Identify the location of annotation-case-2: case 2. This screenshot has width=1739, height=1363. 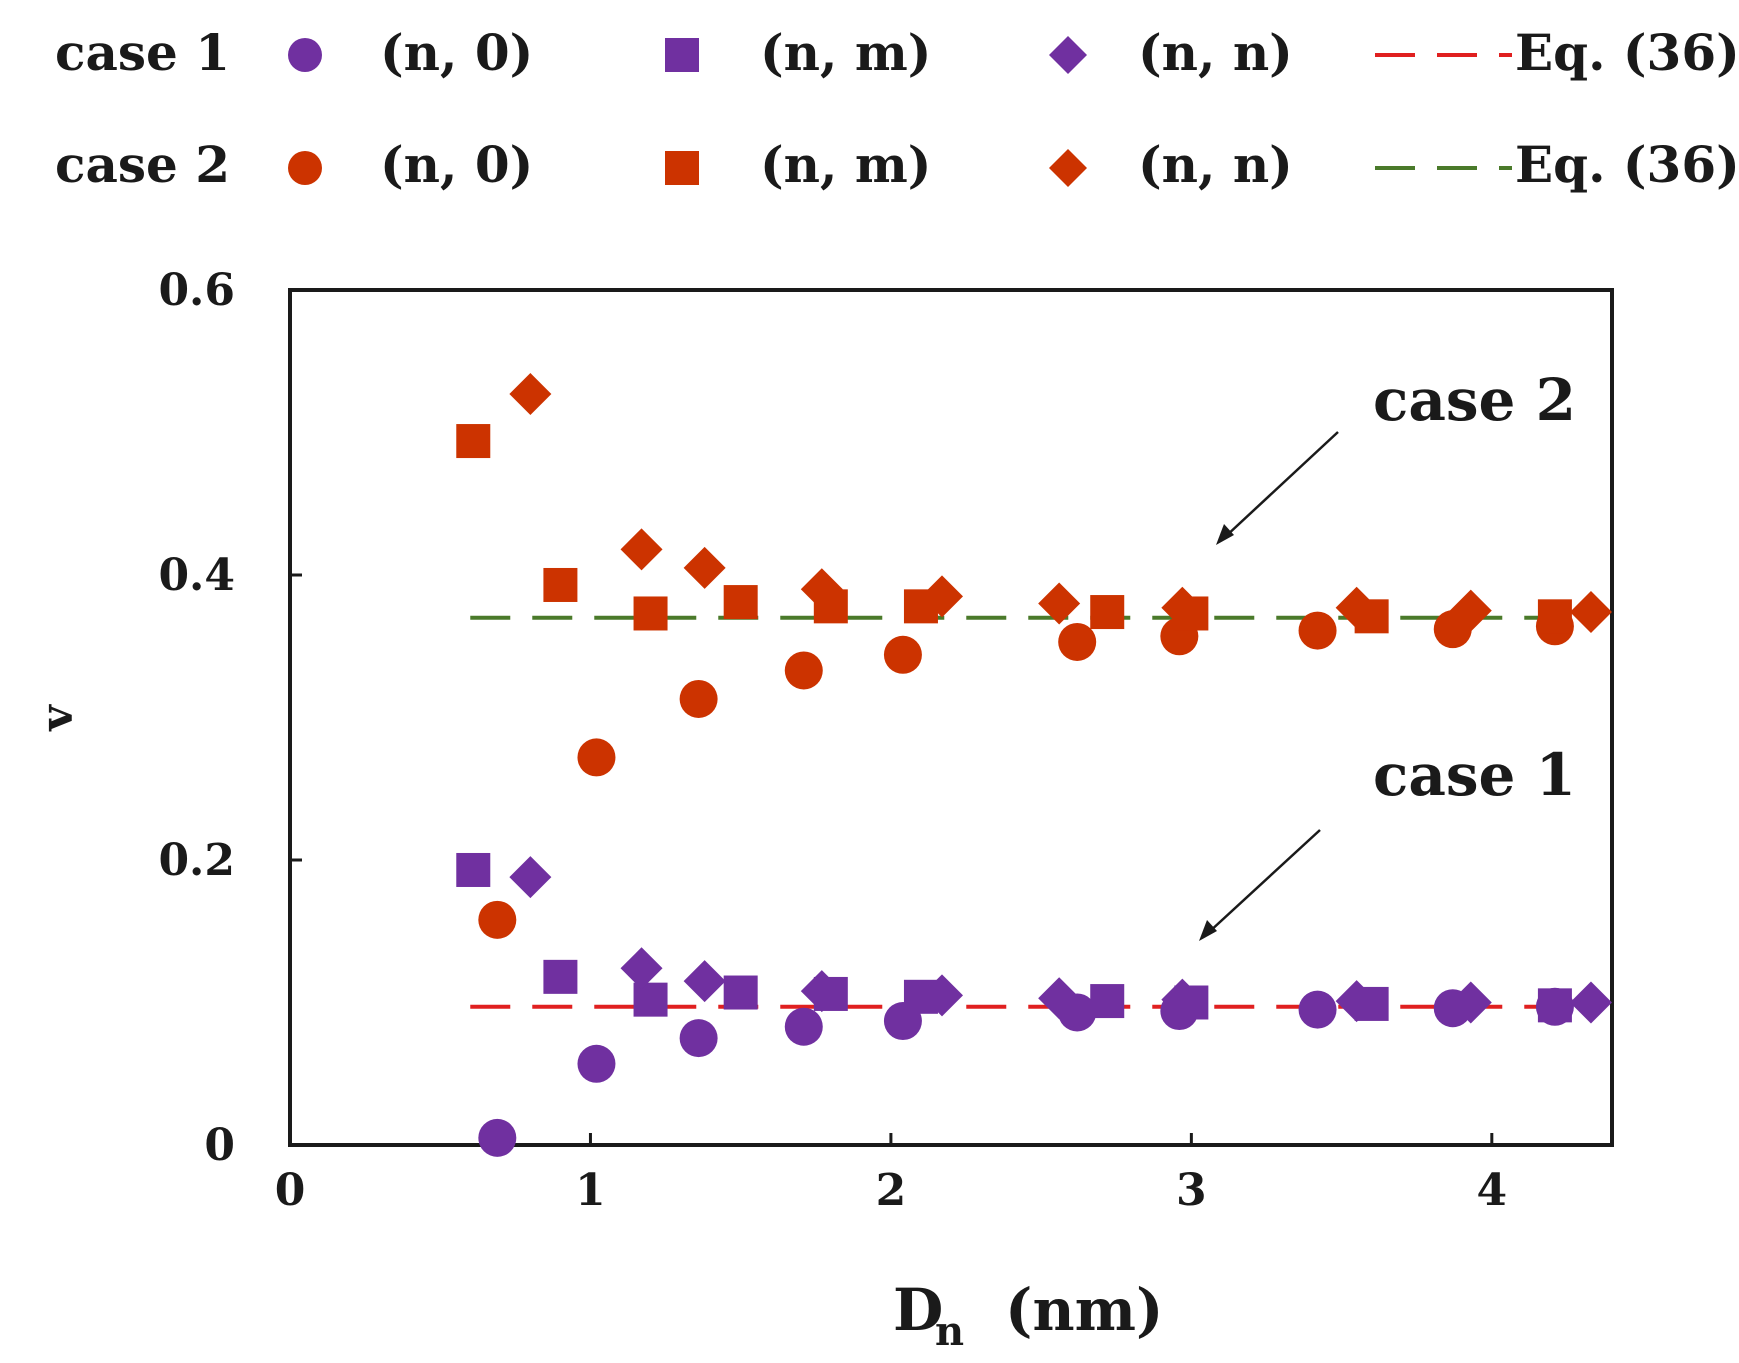
(1474, 400).